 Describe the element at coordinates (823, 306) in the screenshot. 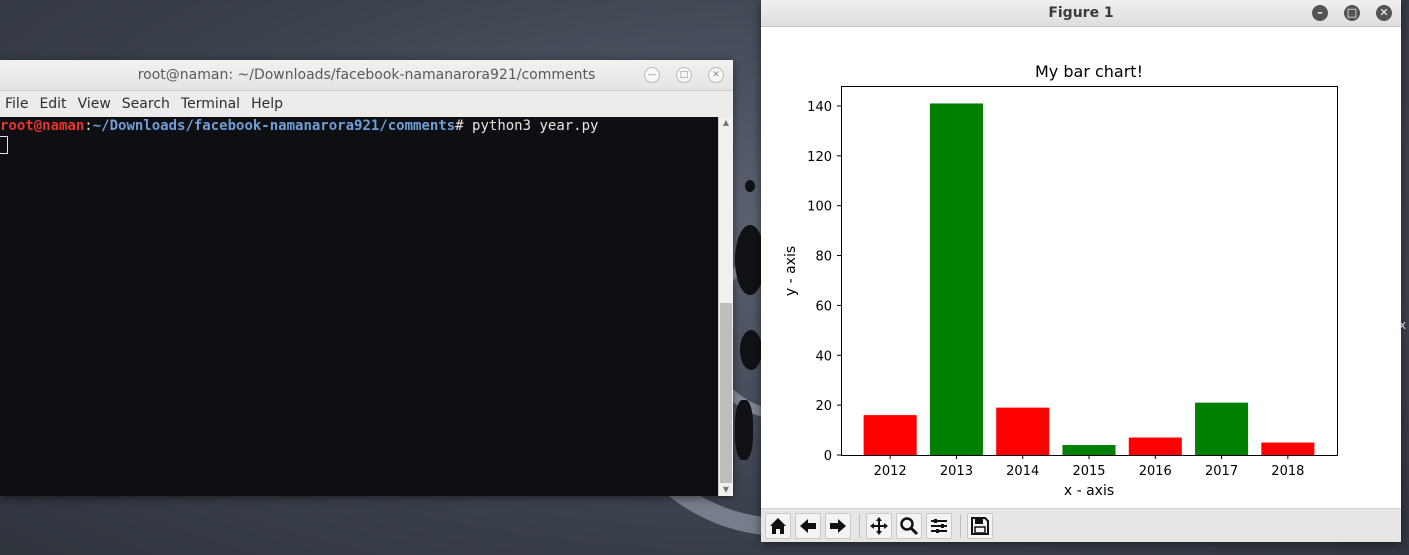

I see `y-tick-label: 60` at that location.